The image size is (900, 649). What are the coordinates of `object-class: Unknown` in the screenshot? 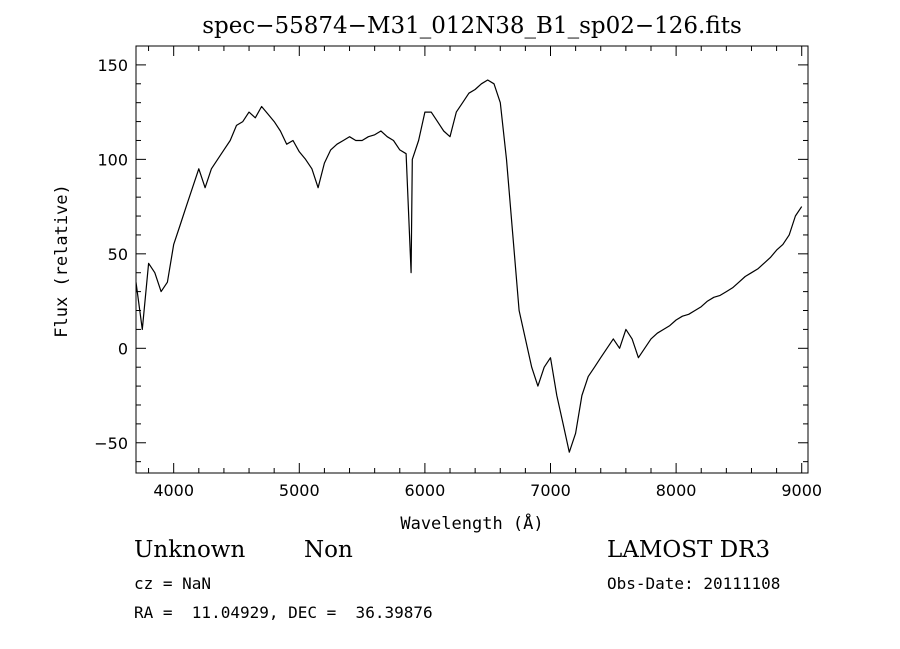 It's located at (190, 550).